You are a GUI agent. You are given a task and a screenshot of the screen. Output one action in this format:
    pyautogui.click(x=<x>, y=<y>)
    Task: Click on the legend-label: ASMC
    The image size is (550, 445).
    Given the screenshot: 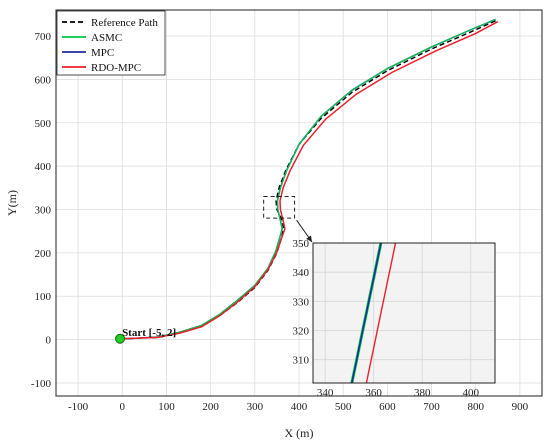 What is the action you would take?
    pyautogui.click(x=106, y=38)
    